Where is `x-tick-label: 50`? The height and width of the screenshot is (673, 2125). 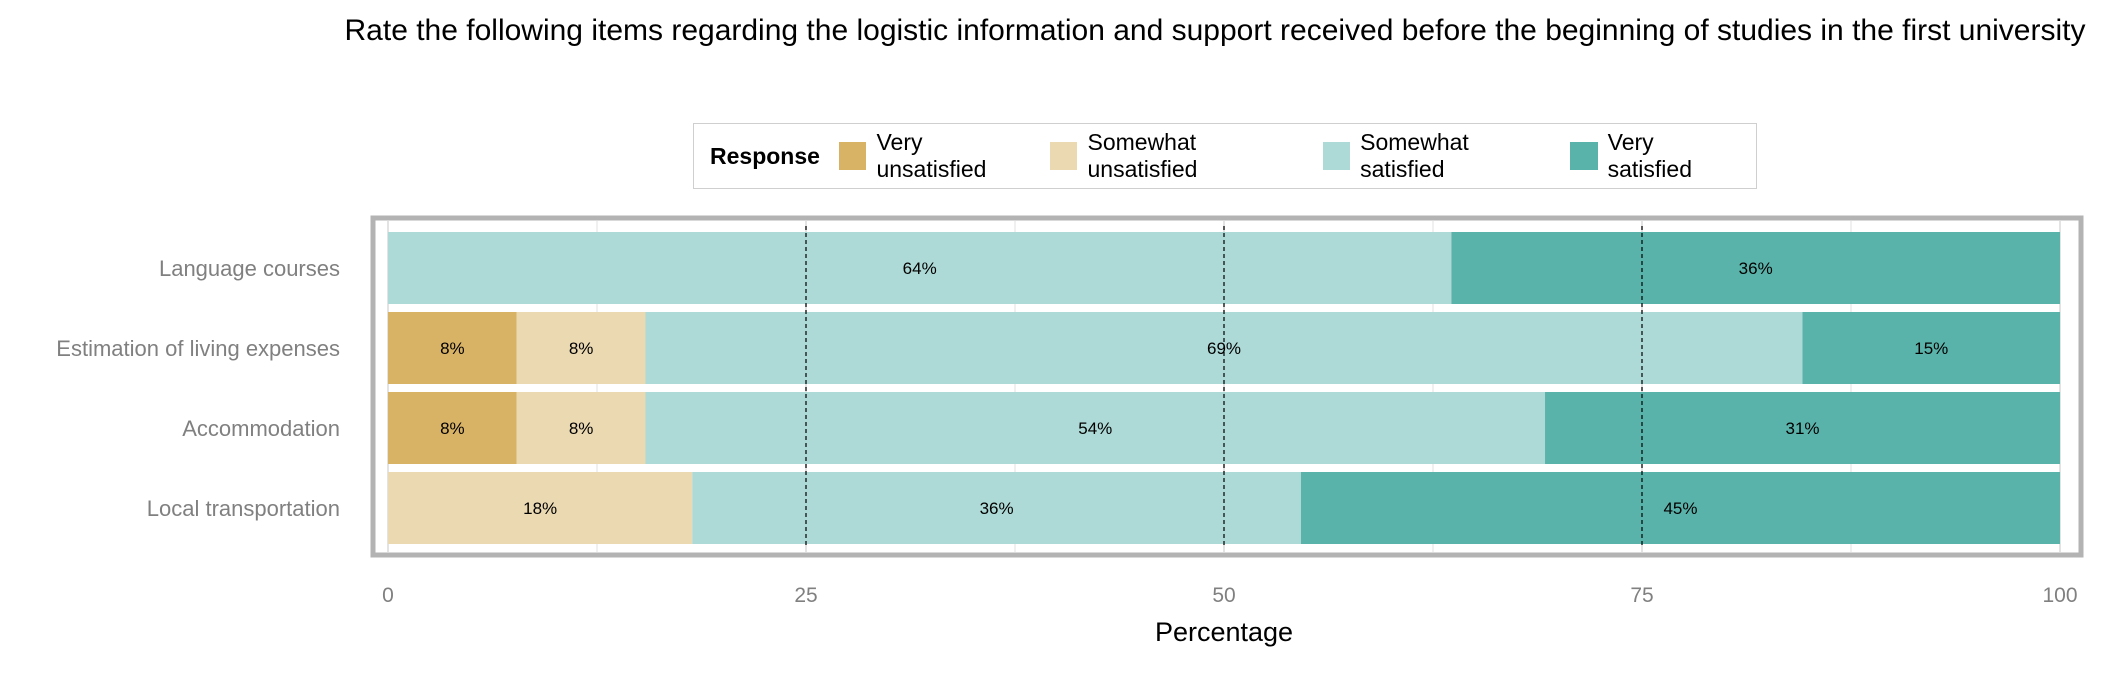 x-tick-label: 50 is located at coordinates (1223, 595).